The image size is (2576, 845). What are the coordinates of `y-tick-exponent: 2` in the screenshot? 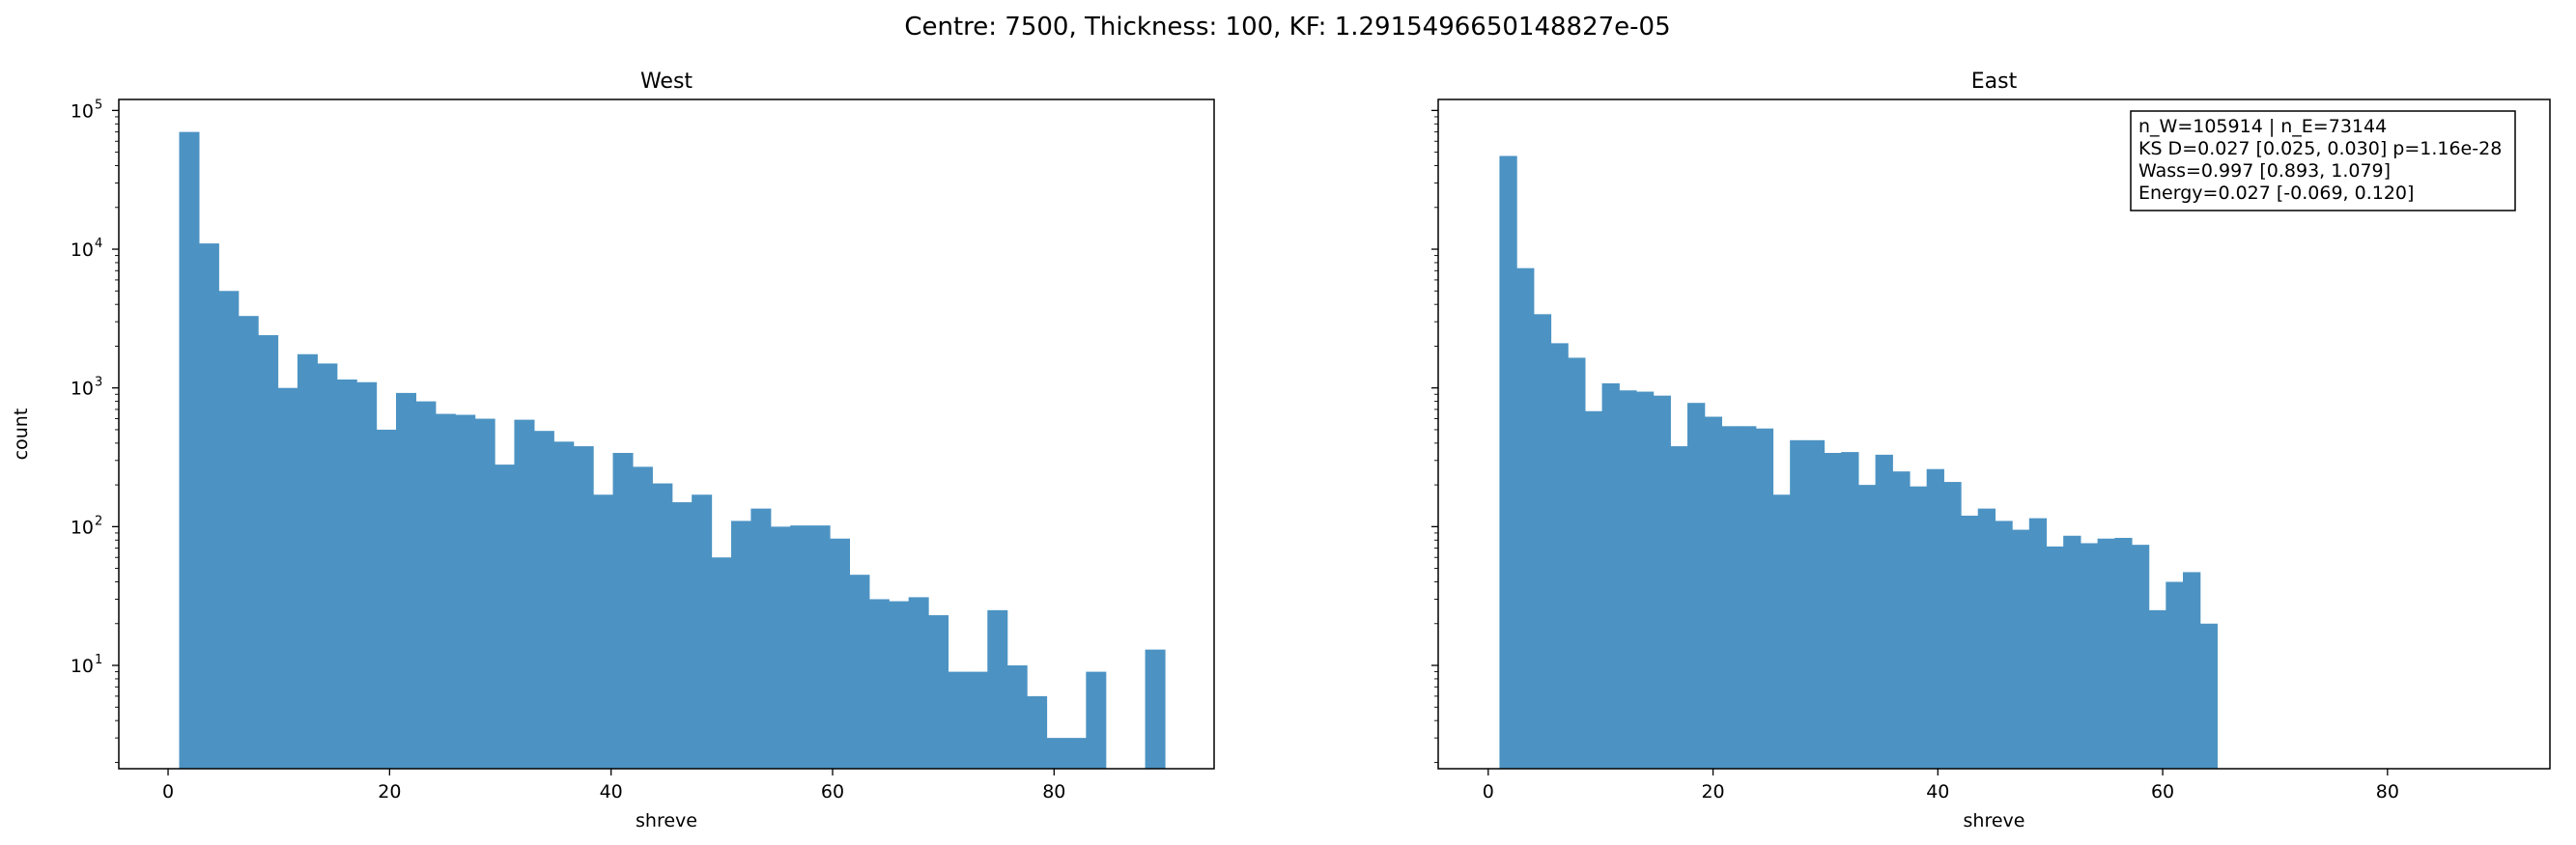 It's located at (98, 521).